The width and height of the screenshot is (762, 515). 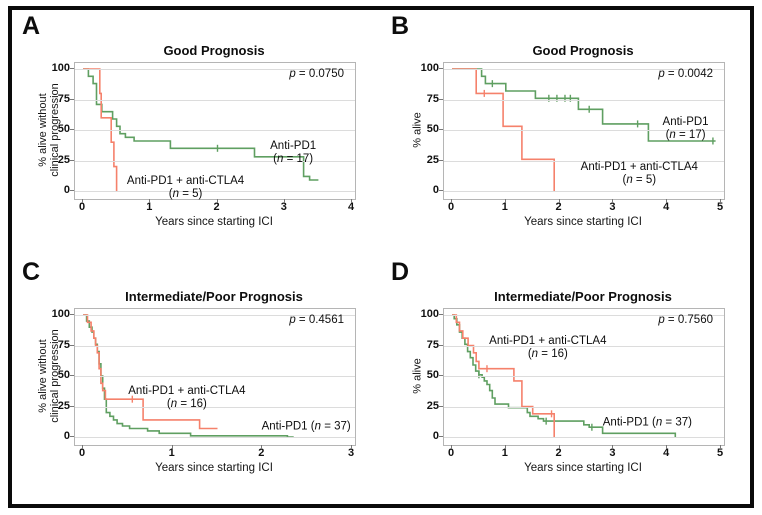 I want to click on panel-letter: A, so click(x=32, y=26).